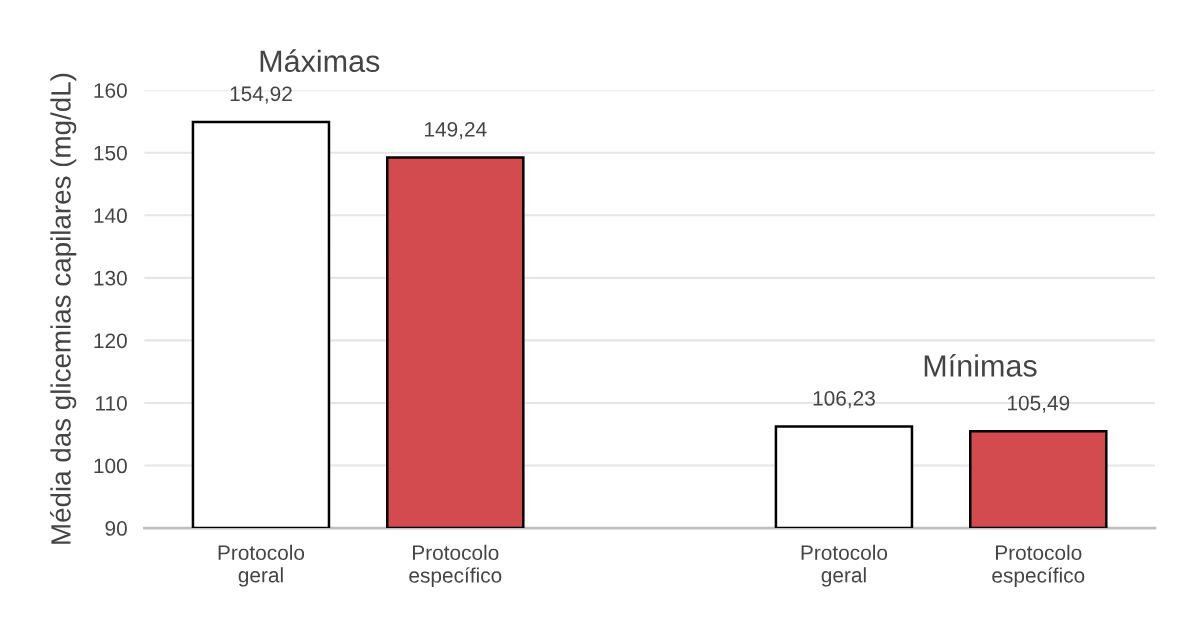  What do you see at coordinates (456, 130) in the screenshot?
I see `data-label: 149,24` at bounding box center [456, 130].